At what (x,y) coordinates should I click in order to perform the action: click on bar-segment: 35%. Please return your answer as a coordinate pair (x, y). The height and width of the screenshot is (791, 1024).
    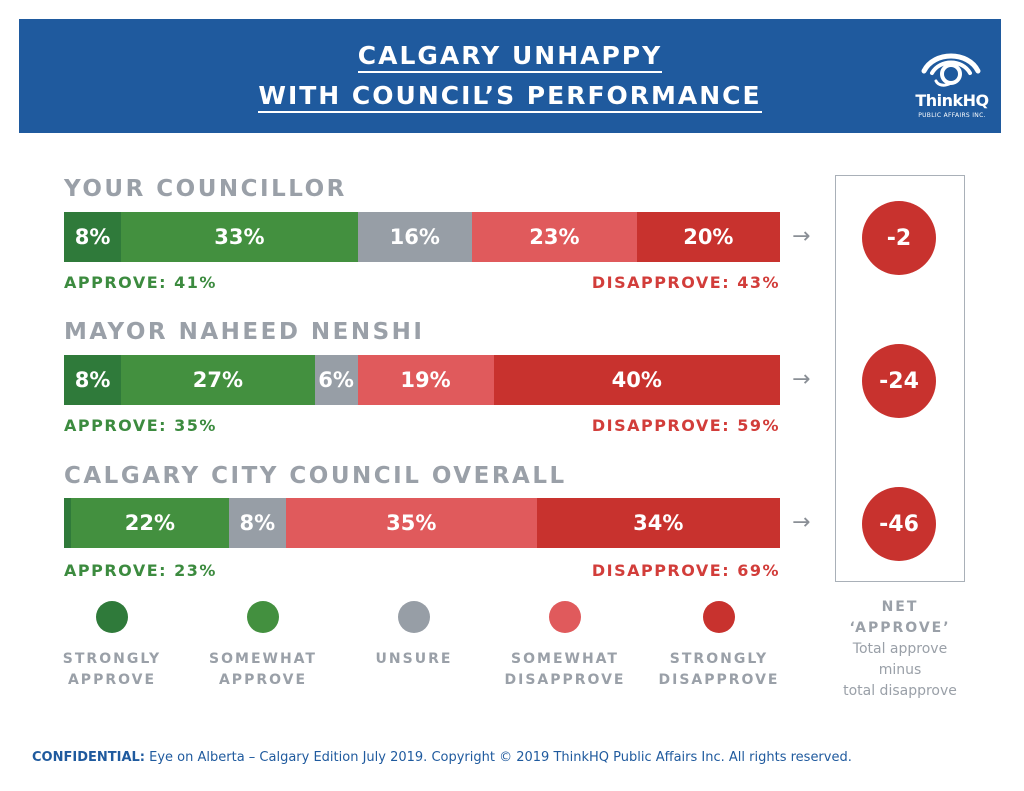
    Looking at the image, I should click on (411, 523).